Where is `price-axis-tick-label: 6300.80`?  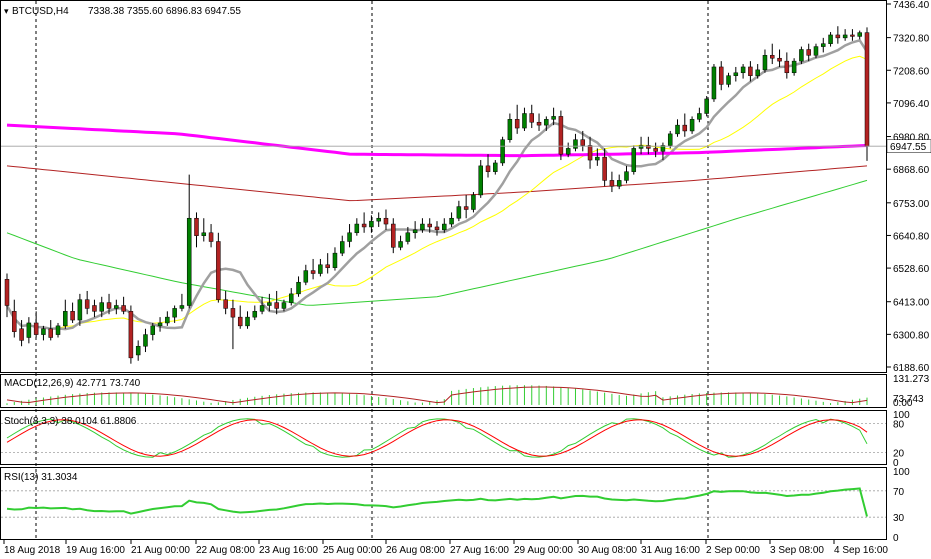
price-axis-tick-label: 6300.80 is located at coordinates (911, 335).